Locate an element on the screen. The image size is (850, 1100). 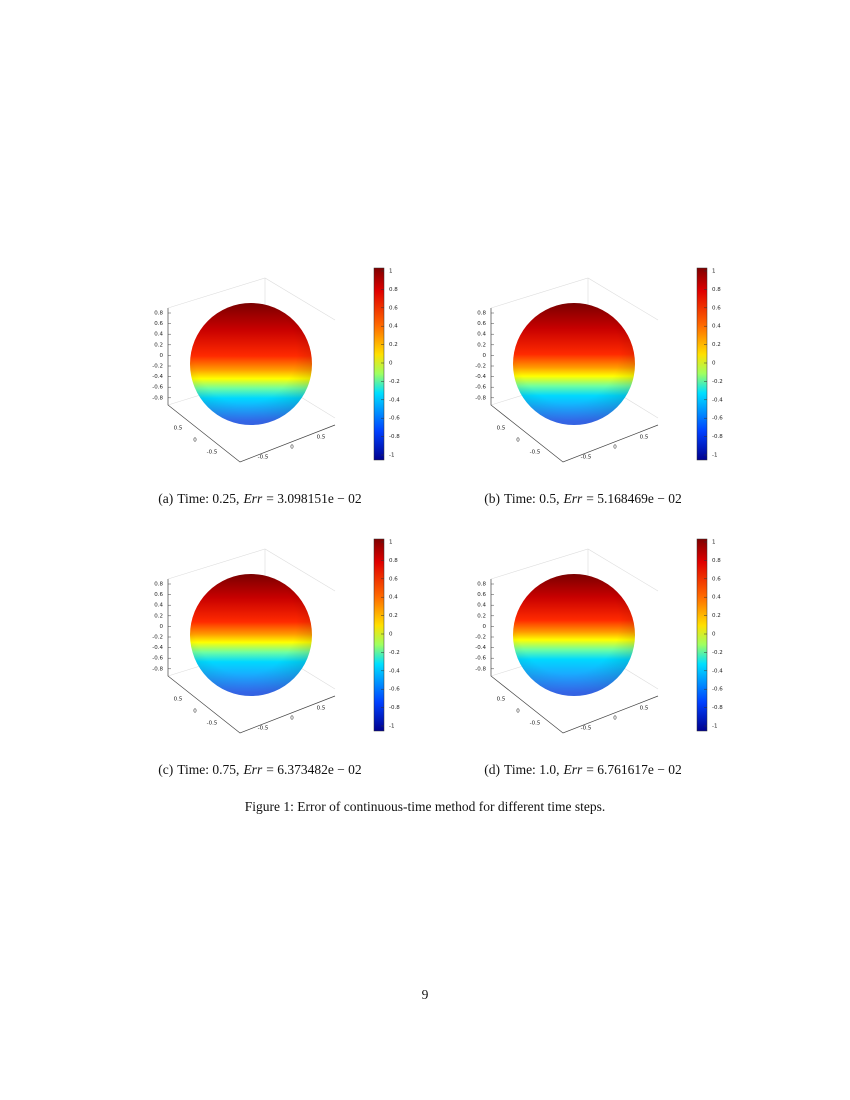
caption-equation: = 3.098151e − 02 is located at coordinates (313, 498).